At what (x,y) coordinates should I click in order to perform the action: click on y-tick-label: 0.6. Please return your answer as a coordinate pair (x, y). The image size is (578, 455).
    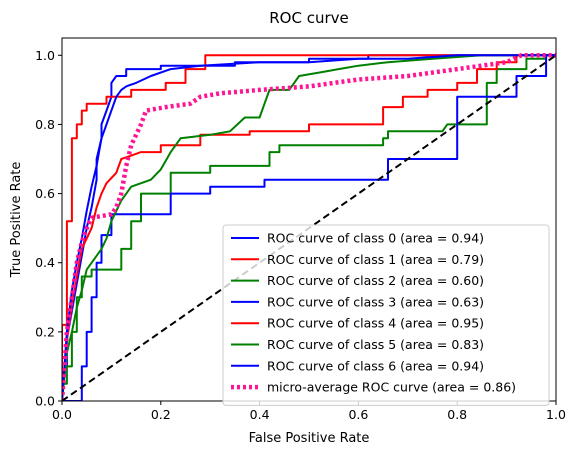
    Looking at the image, I should click on (45, 193).